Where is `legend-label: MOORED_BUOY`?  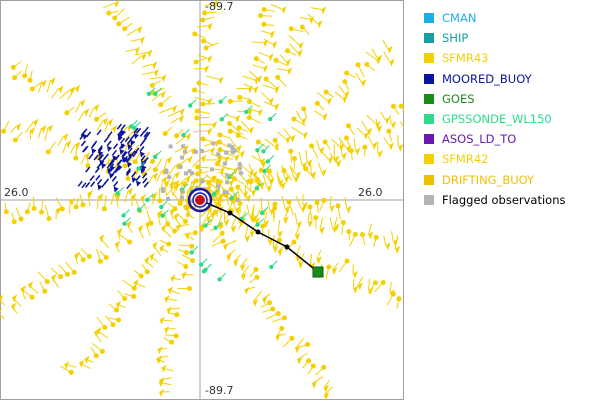
legend-label: MOORED_BUOY is located at coordinates (487, 79).